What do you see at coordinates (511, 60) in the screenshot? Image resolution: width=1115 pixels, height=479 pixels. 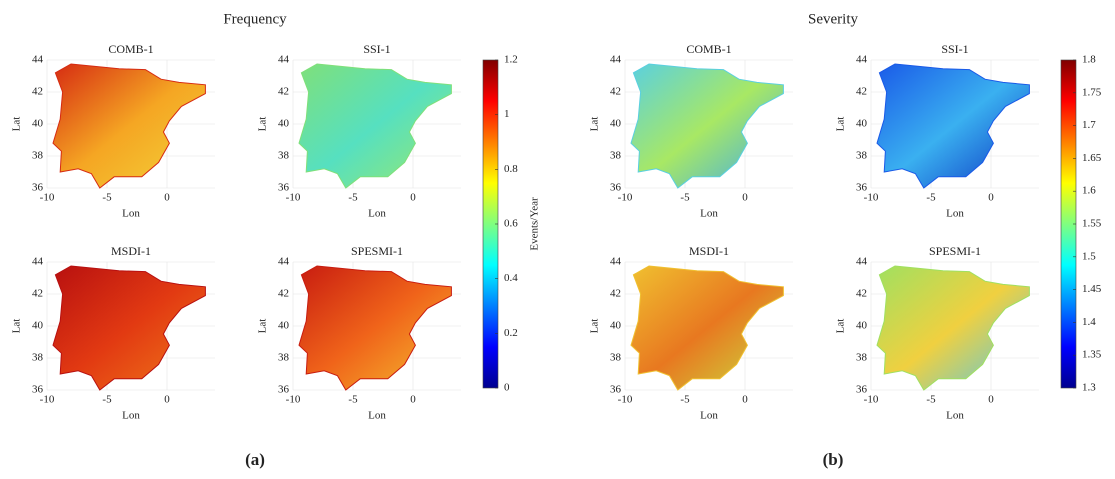 I see `colorbar-tick-label: 1.2` at bounding box center [511, 60].